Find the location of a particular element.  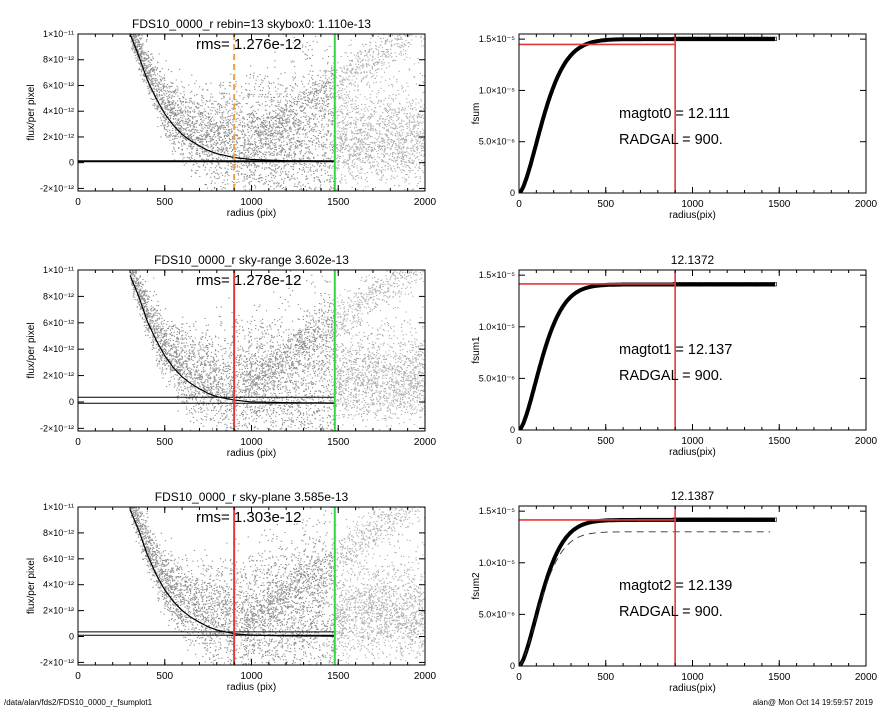

y-axis-label: fsum1 is located at coordinates (476, 350).